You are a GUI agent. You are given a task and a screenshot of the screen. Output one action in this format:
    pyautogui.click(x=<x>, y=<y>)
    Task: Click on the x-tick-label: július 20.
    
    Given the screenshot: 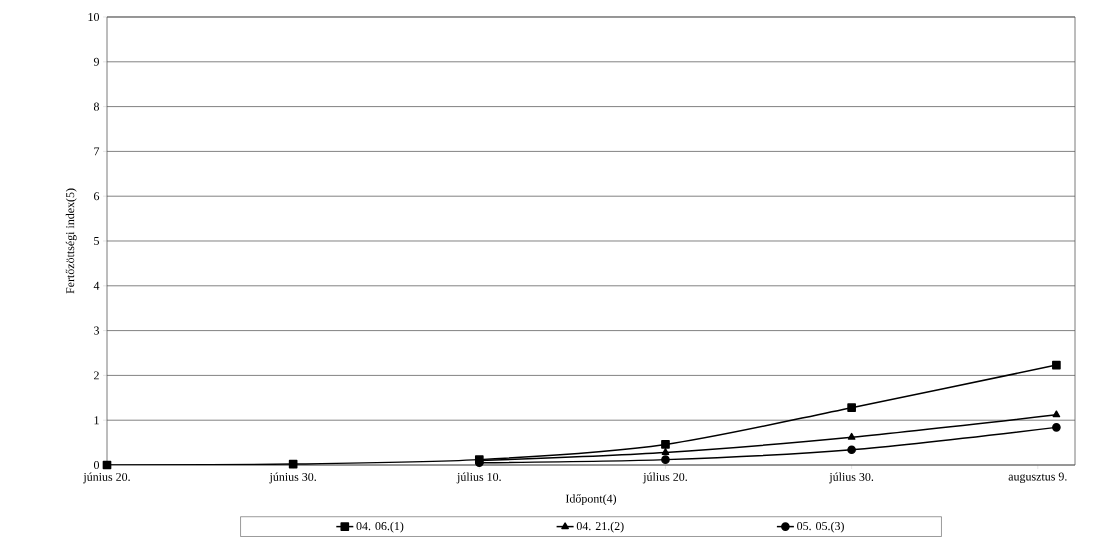 What is the action you would take?
    pyautogui.click(x=664, y=478)
    